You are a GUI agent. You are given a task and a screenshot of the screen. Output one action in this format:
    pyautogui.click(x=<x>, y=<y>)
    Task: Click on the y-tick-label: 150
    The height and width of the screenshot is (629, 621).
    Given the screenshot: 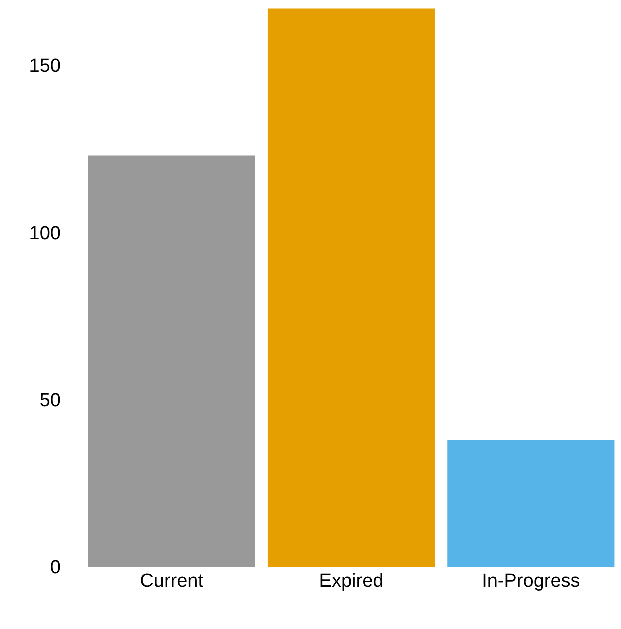 What is the action you would take?
    pyautogui.click(x=45, y=67)
    